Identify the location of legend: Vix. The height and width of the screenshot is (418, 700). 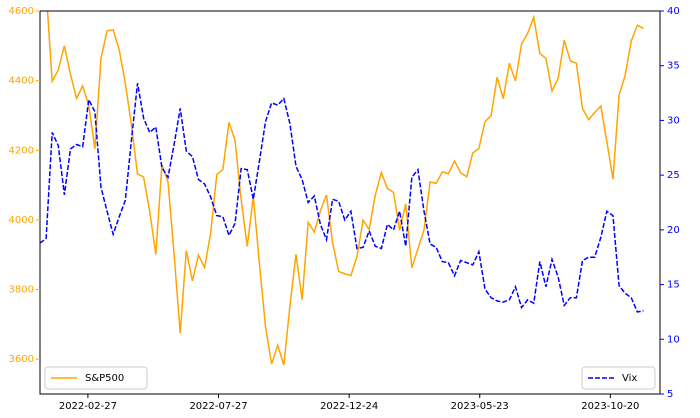
(618, 378).